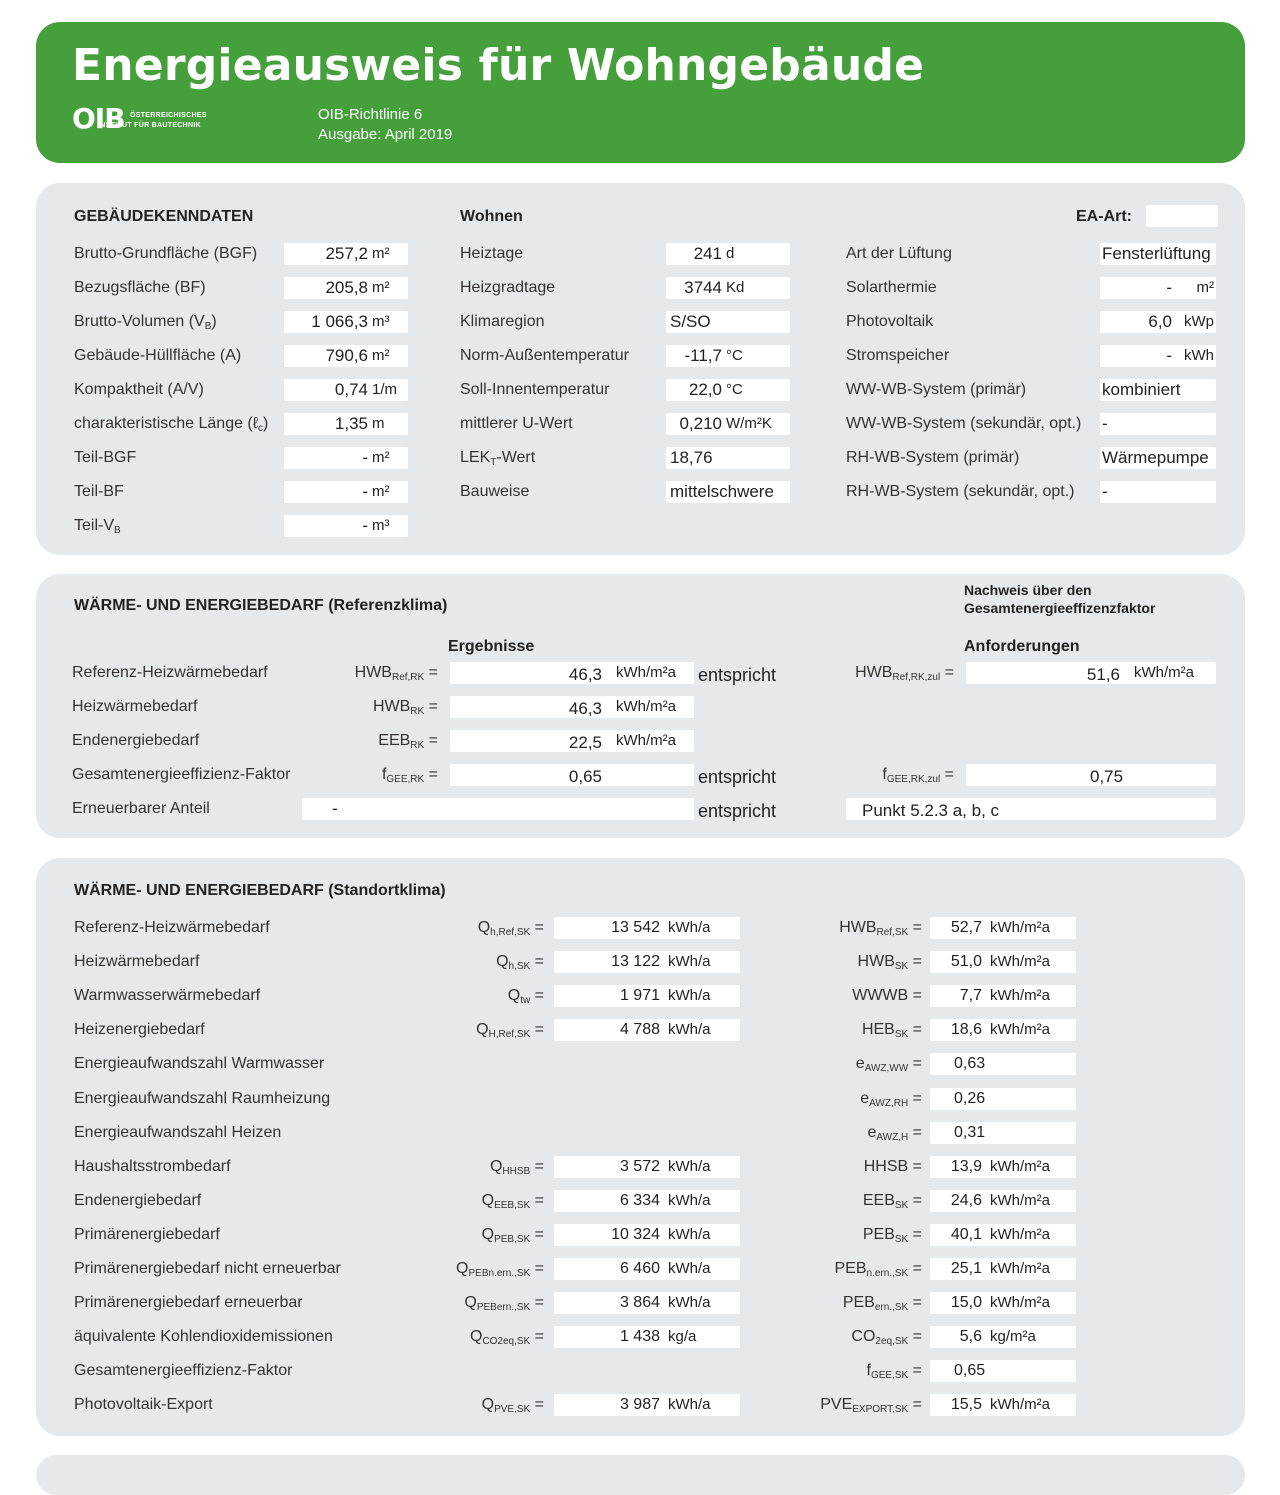  Describe the element at coordinates (728, 424) in the screenshot. I see `value-field: 0,210 W/m²K` at that location.